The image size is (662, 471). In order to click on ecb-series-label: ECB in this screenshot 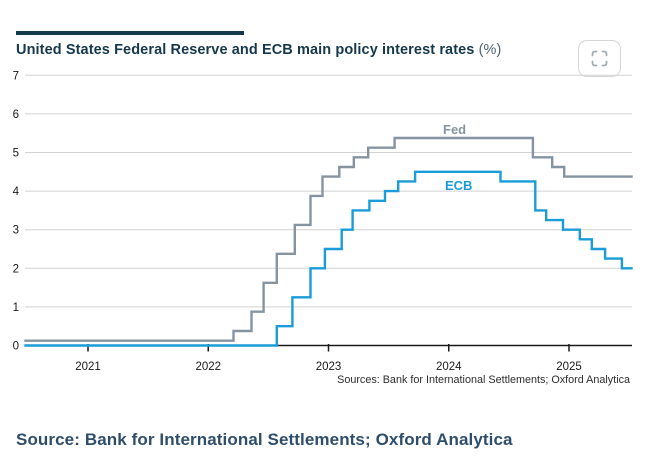, I will do `click(458, 185)`.